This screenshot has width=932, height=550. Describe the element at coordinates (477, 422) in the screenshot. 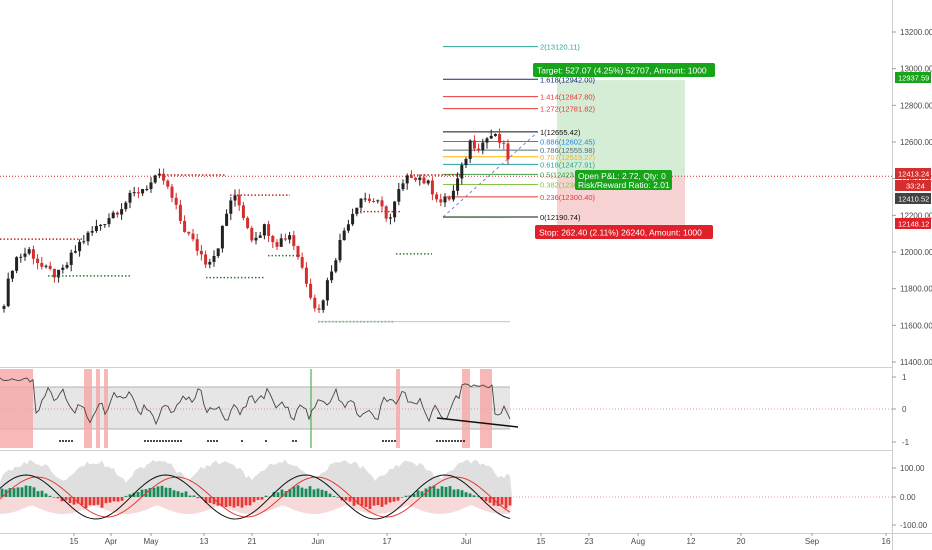

I see `rsi-divergence-line` at that location.